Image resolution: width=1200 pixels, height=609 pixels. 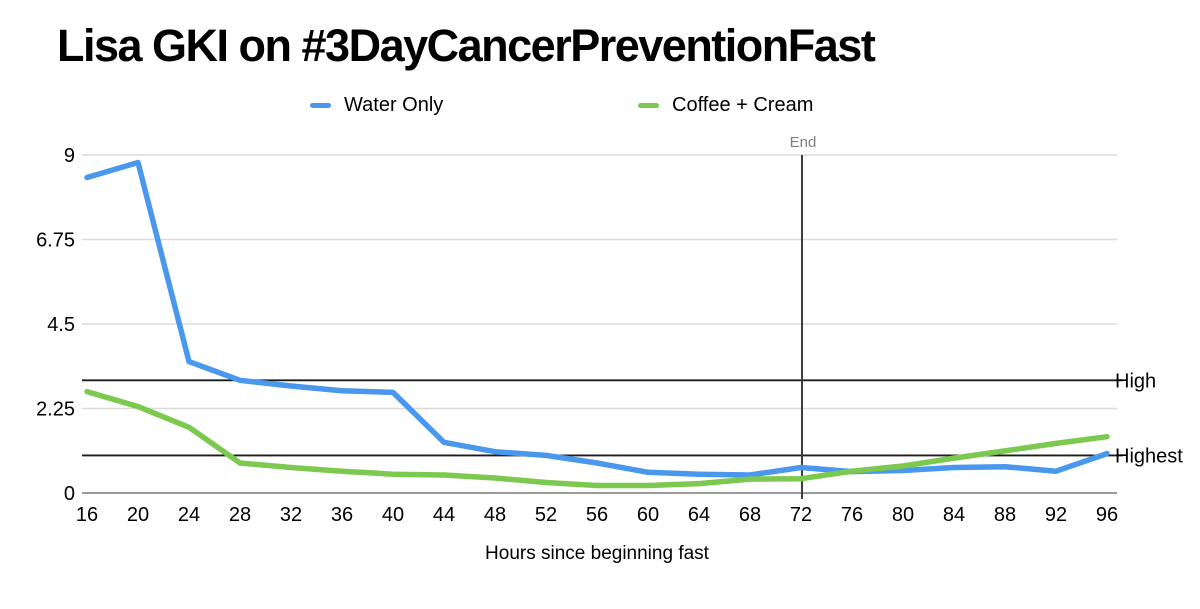 What do you see at coordinates (320, 105) in the screenshot?
I see `legend-swatch-water-only` at bounding box center [320, 105].